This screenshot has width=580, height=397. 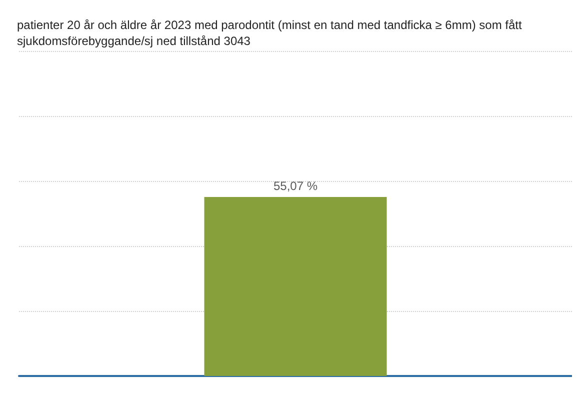 What do you see at coordinates (271, 33) in the screenshot?
I see `chart-title: patienter 20 år och äldre år 2023 med parodontit (minst en tand med tandficka ≥ 6mm) som fått sjukdomsförebyggande/sj ned tillstånd 3043` at bounding box center [271, 33].